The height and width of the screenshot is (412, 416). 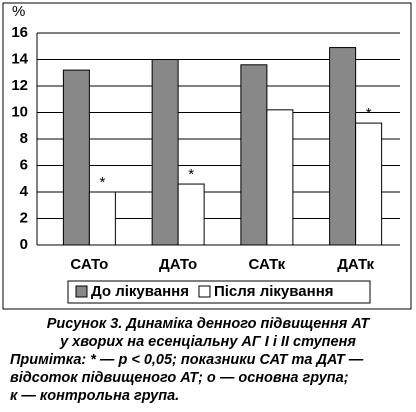 I want to click on y-tick-label: 6, so click(x=24, y=164).